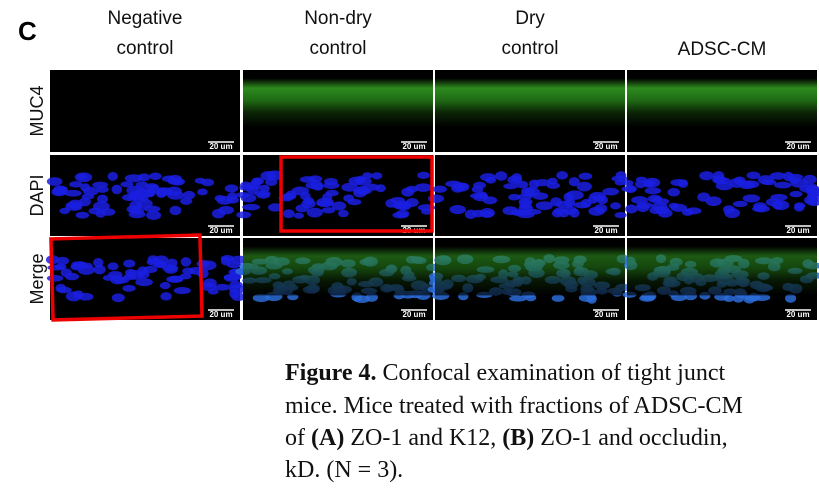 The width and height of the screenshot is (819, 498). What do you see at coordinates (331, 373) in the screenshot?
I see `caption-text: Figure 4.` at bounding box center [331, 373].